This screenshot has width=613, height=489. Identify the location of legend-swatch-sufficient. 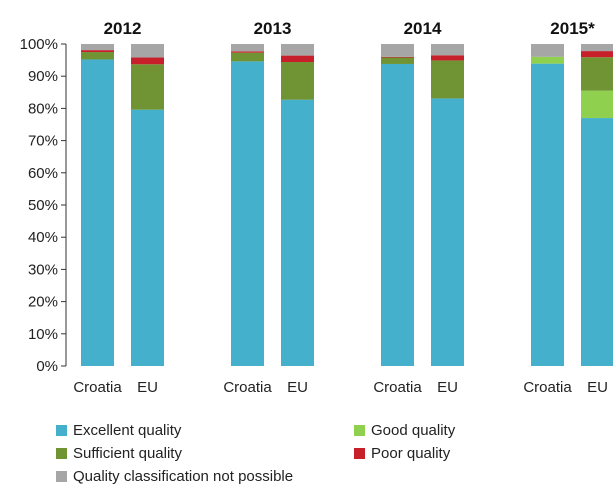
(61, 453).